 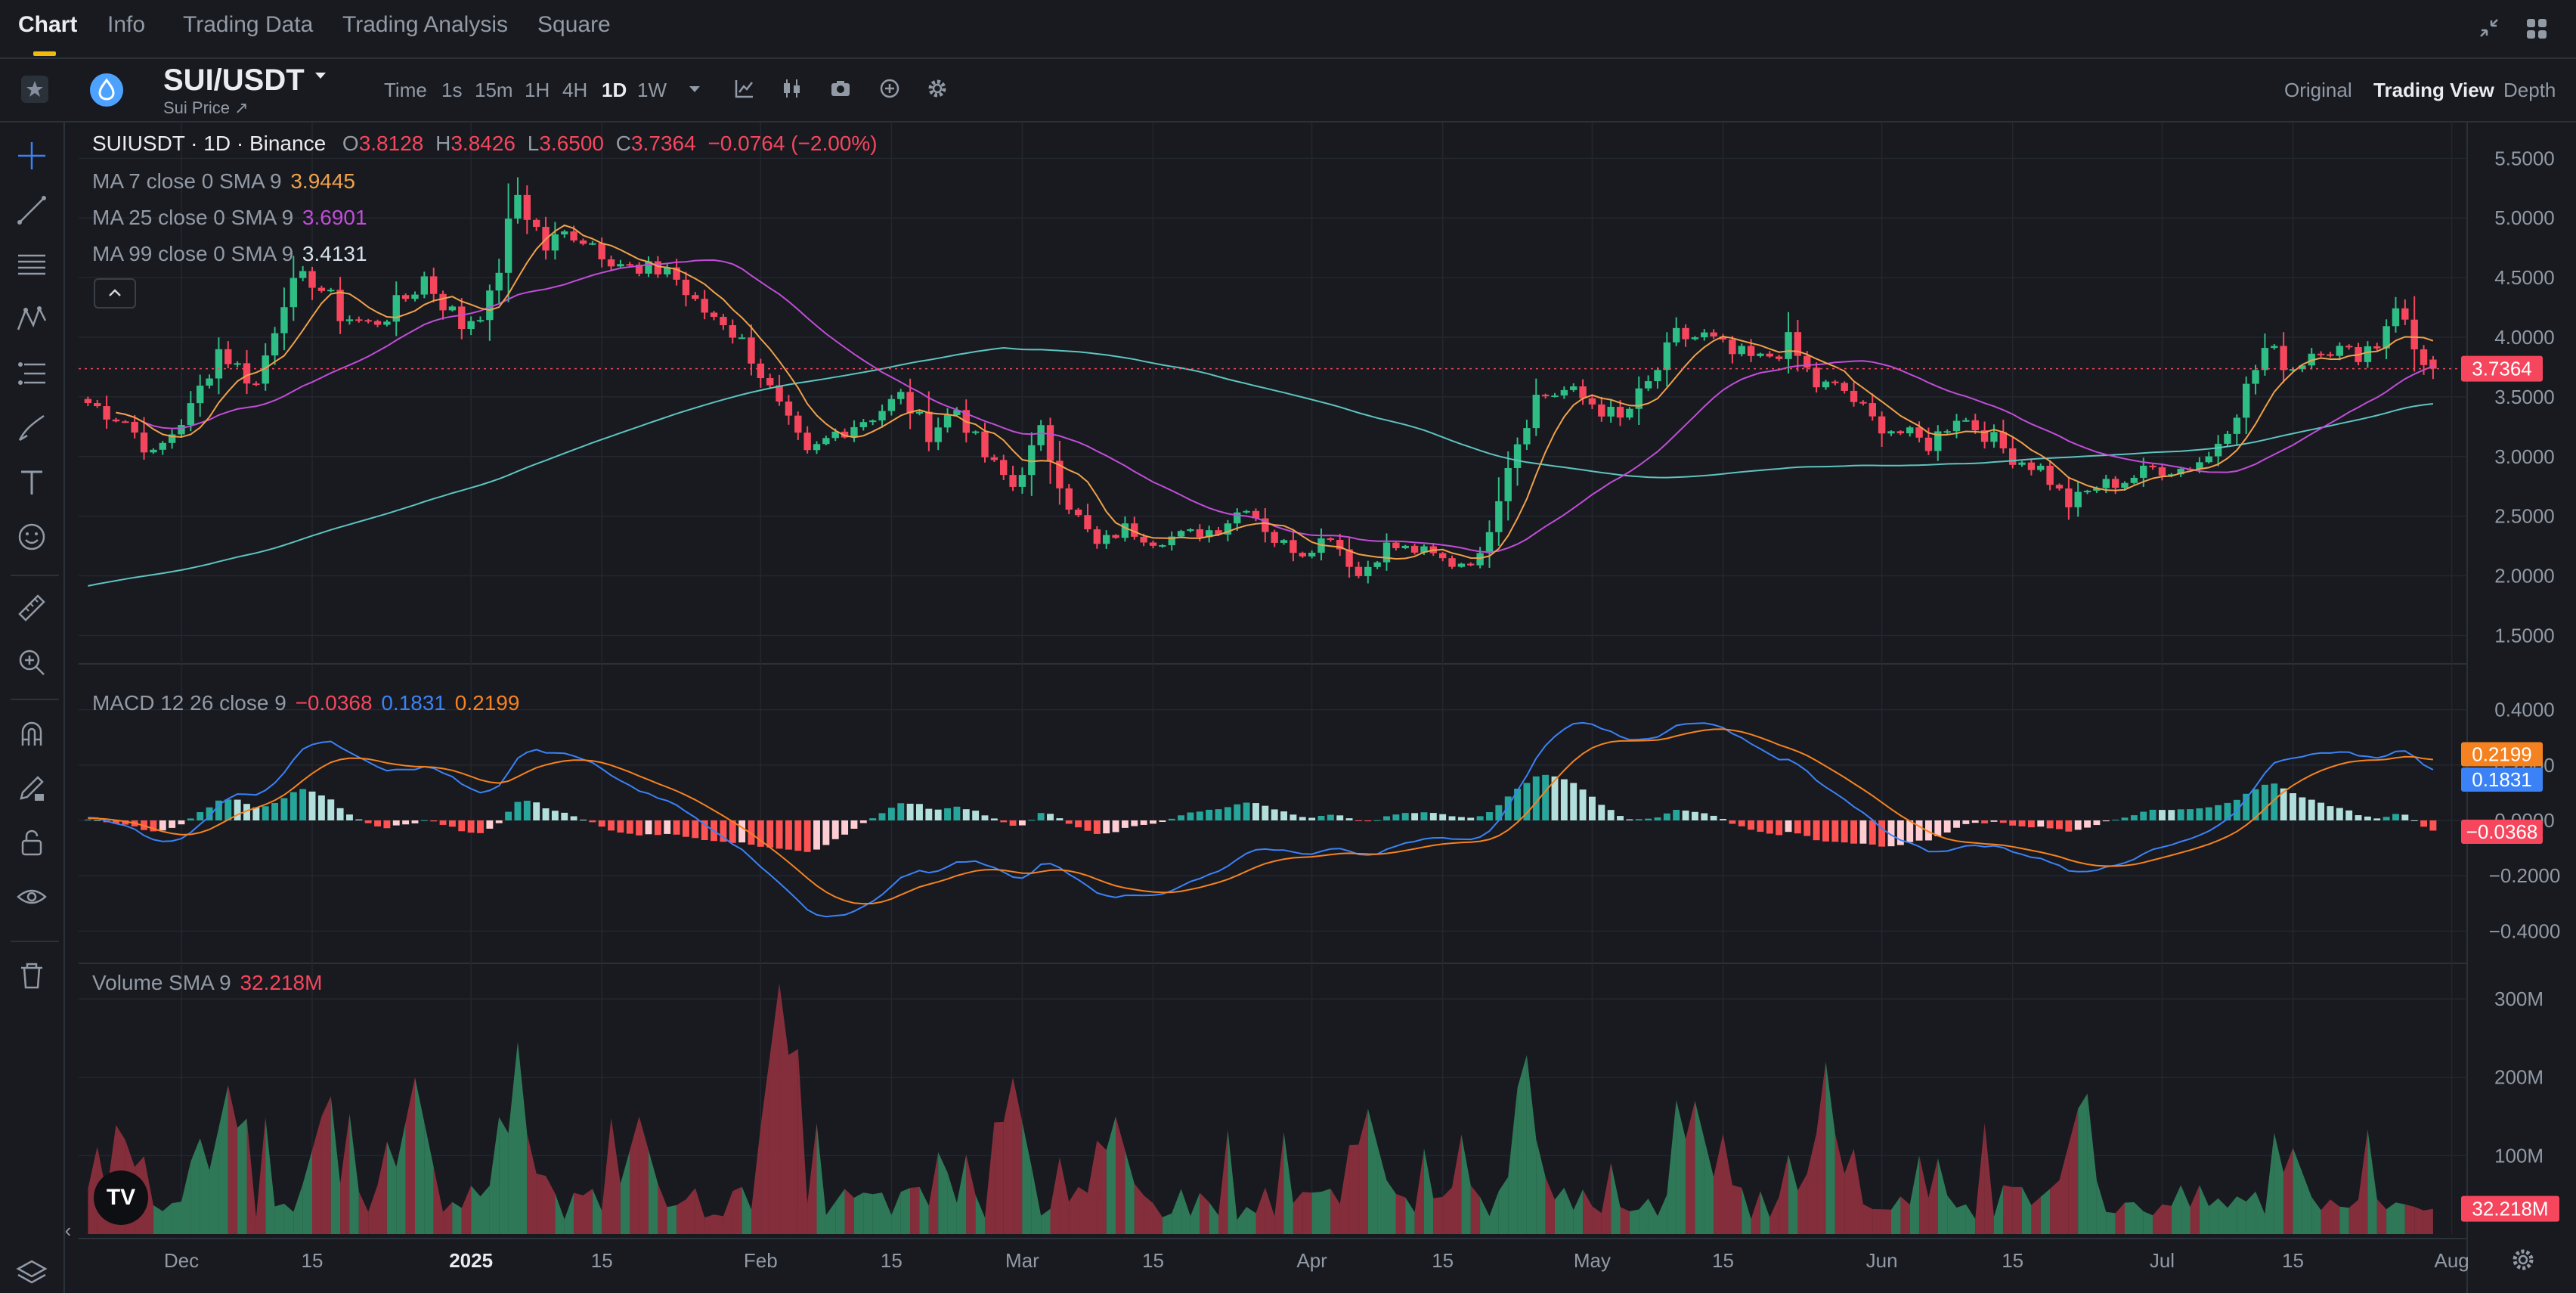 I want to click on tab-trading-analysis: Trading Analysis, so click(x=425, y=24).